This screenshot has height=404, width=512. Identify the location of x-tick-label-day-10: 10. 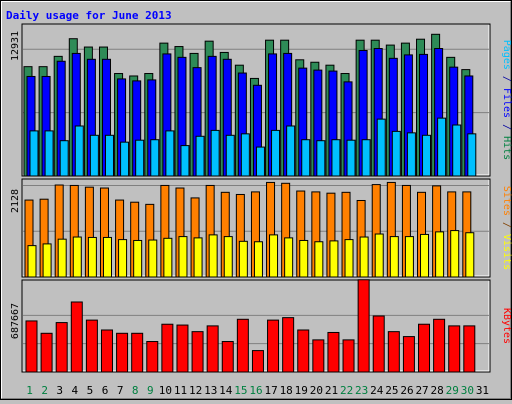
(165, 390).